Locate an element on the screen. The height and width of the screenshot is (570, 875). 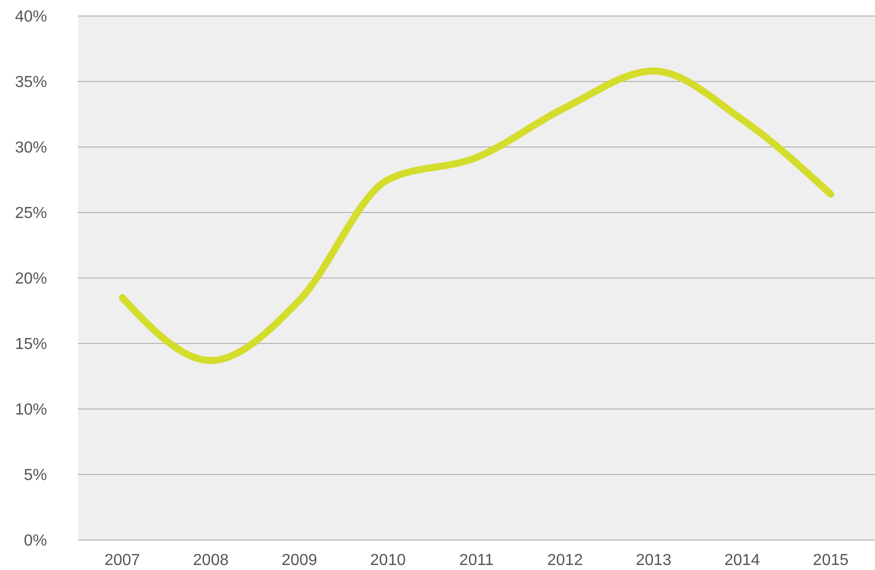
y-tick-label: 0% is located at coordinates (35, 541).